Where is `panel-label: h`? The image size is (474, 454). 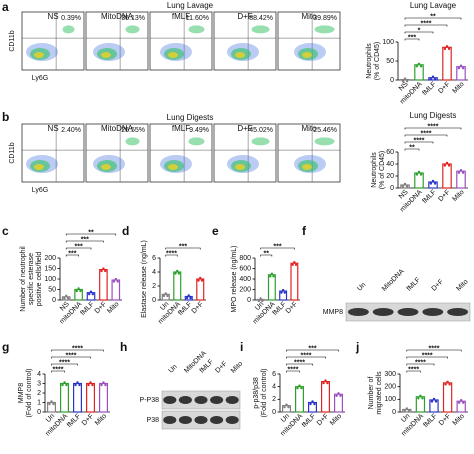
panel-label: h is located at coordinates (123, 347).